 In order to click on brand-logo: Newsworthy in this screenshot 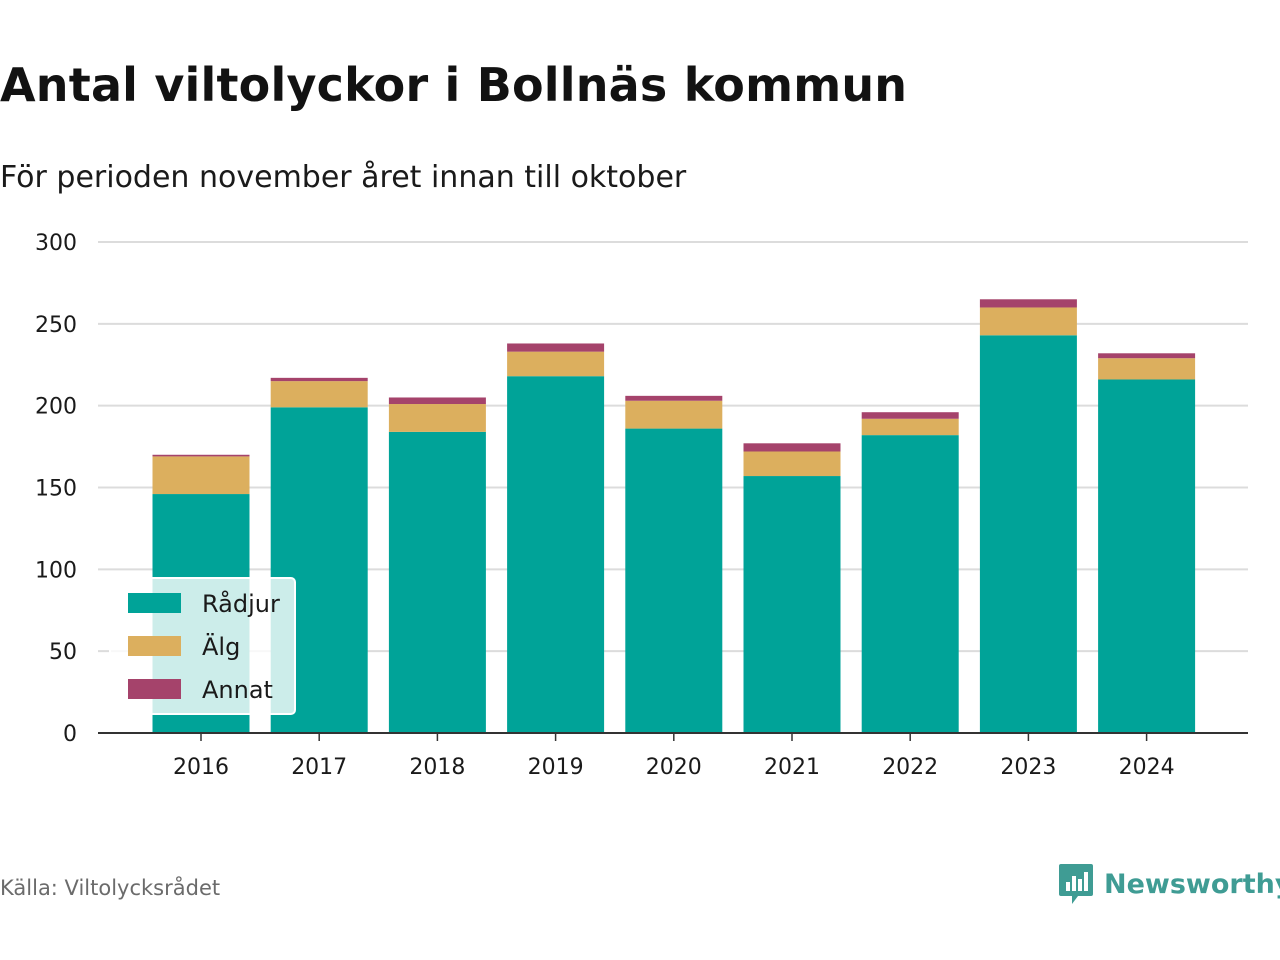, I will do `click(1169, 884)`.